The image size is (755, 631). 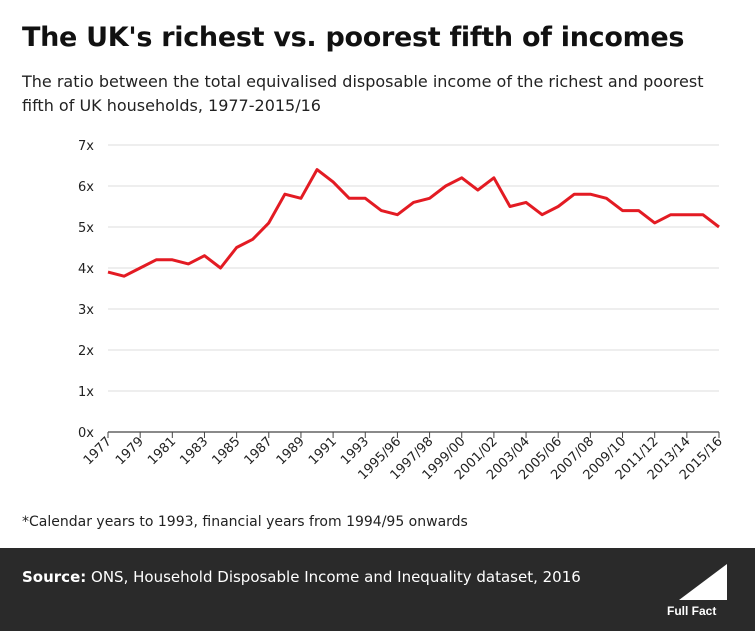 What do you see at coordinates (130, 451) in the screenshot?
I see `x-tick-label: 1979` at bounding box center [130, 451].